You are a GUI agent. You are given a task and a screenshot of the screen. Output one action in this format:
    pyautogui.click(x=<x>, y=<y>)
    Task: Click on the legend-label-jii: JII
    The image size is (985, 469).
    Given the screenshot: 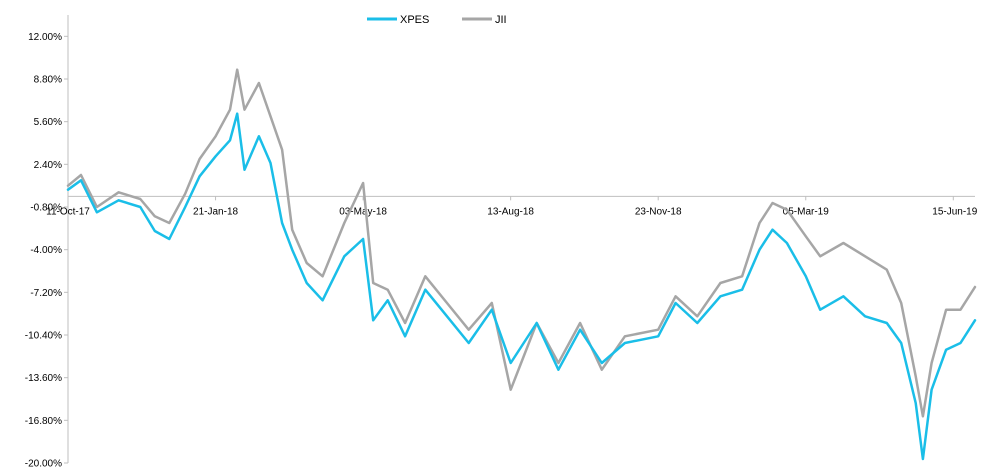 What is the action you would take?
    pyautogui.click(x=501, y=20)
    